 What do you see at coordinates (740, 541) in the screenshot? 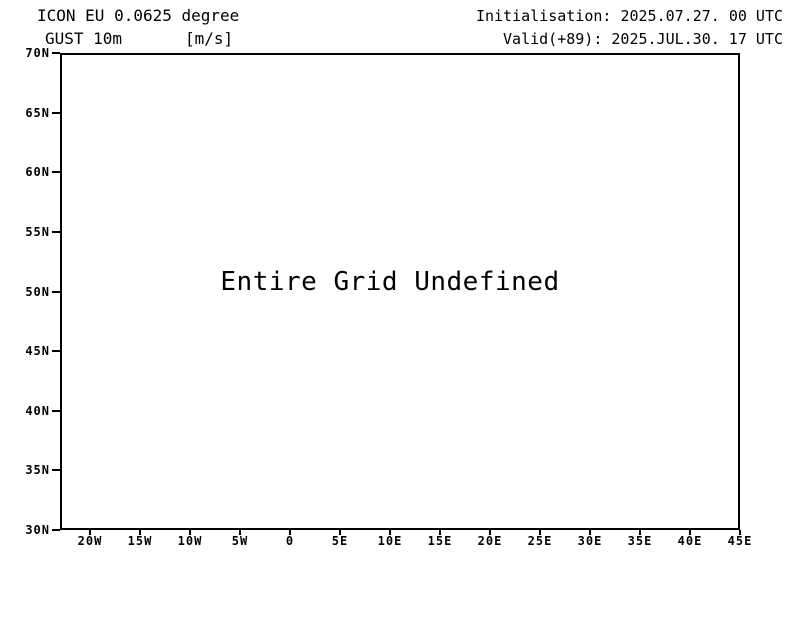
I see `x-axis-tick-label: 45E` at bounding box center [740, 541].